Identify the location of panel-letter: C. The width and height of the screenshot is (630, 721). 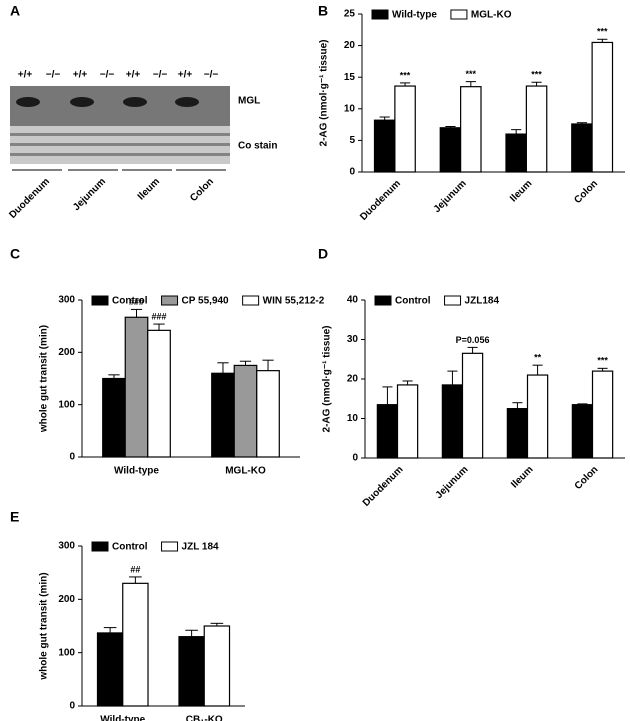
(15, 254).